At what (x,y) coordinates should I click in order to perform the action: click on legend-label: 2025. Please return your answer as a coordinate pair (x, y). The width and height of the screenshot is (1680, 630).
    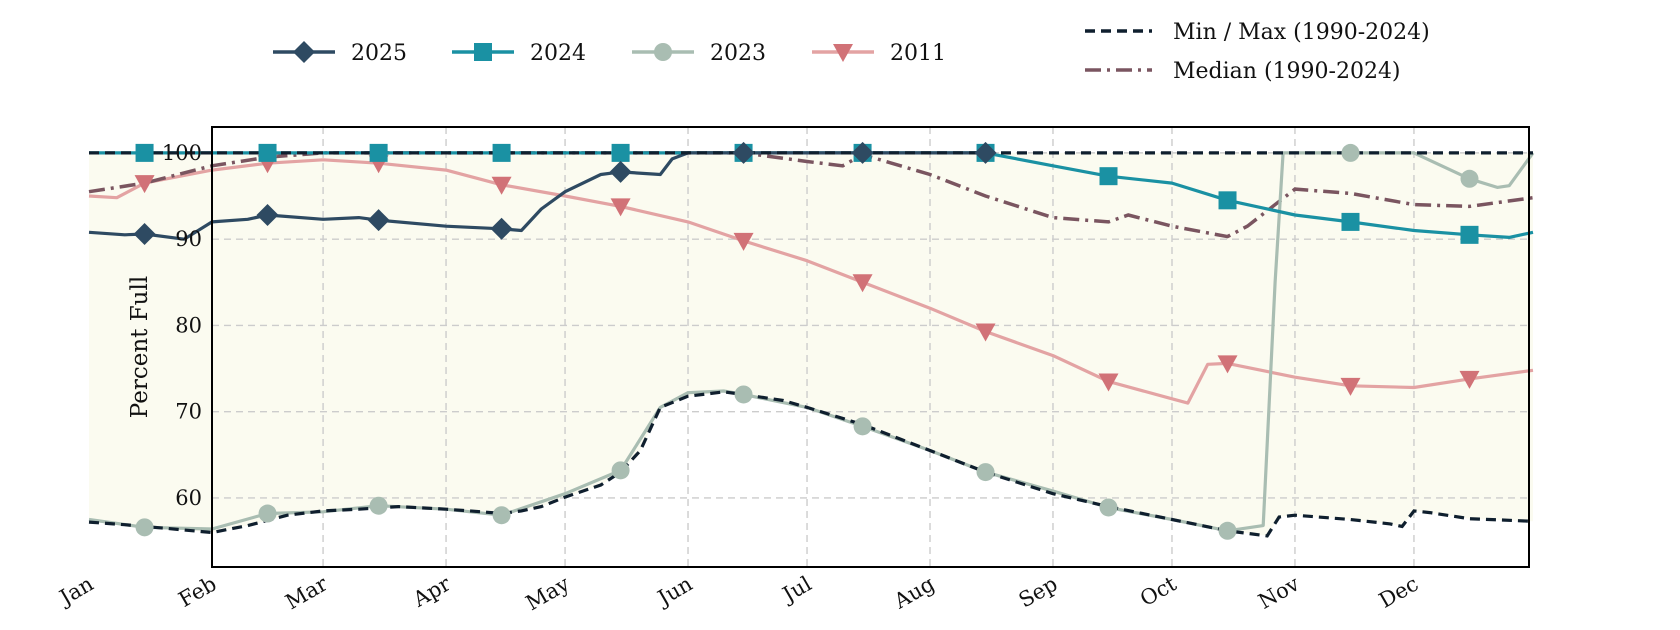
    Looking at the image, I should click on (379, 53).